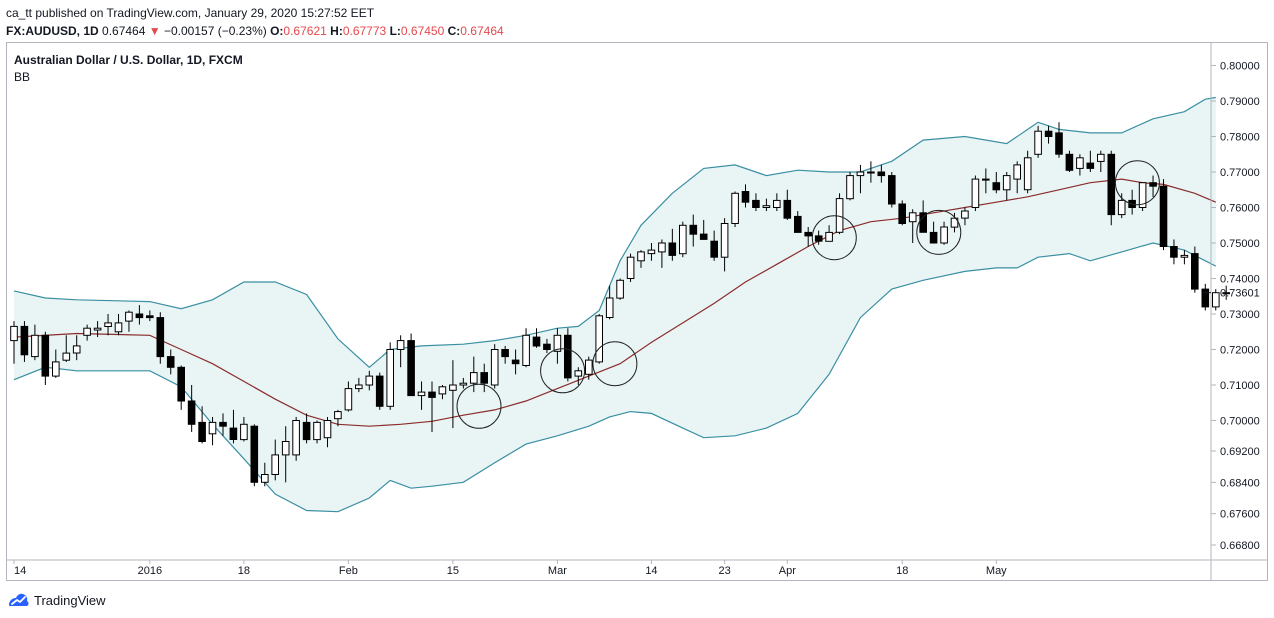 This screenshot has height=618, width=1274. Describe the element at coordinates (651, 571) in the screenshot. I see `x-tick-label: 14` at that location.